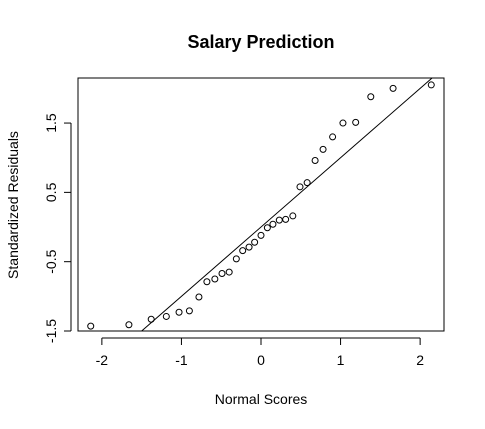 This screenshot has width=485, height=429. What do you see at coordinates (51, 192) in the screenshot?
I see `y-tick-label: 0.5` at bounding box center [51, 192].